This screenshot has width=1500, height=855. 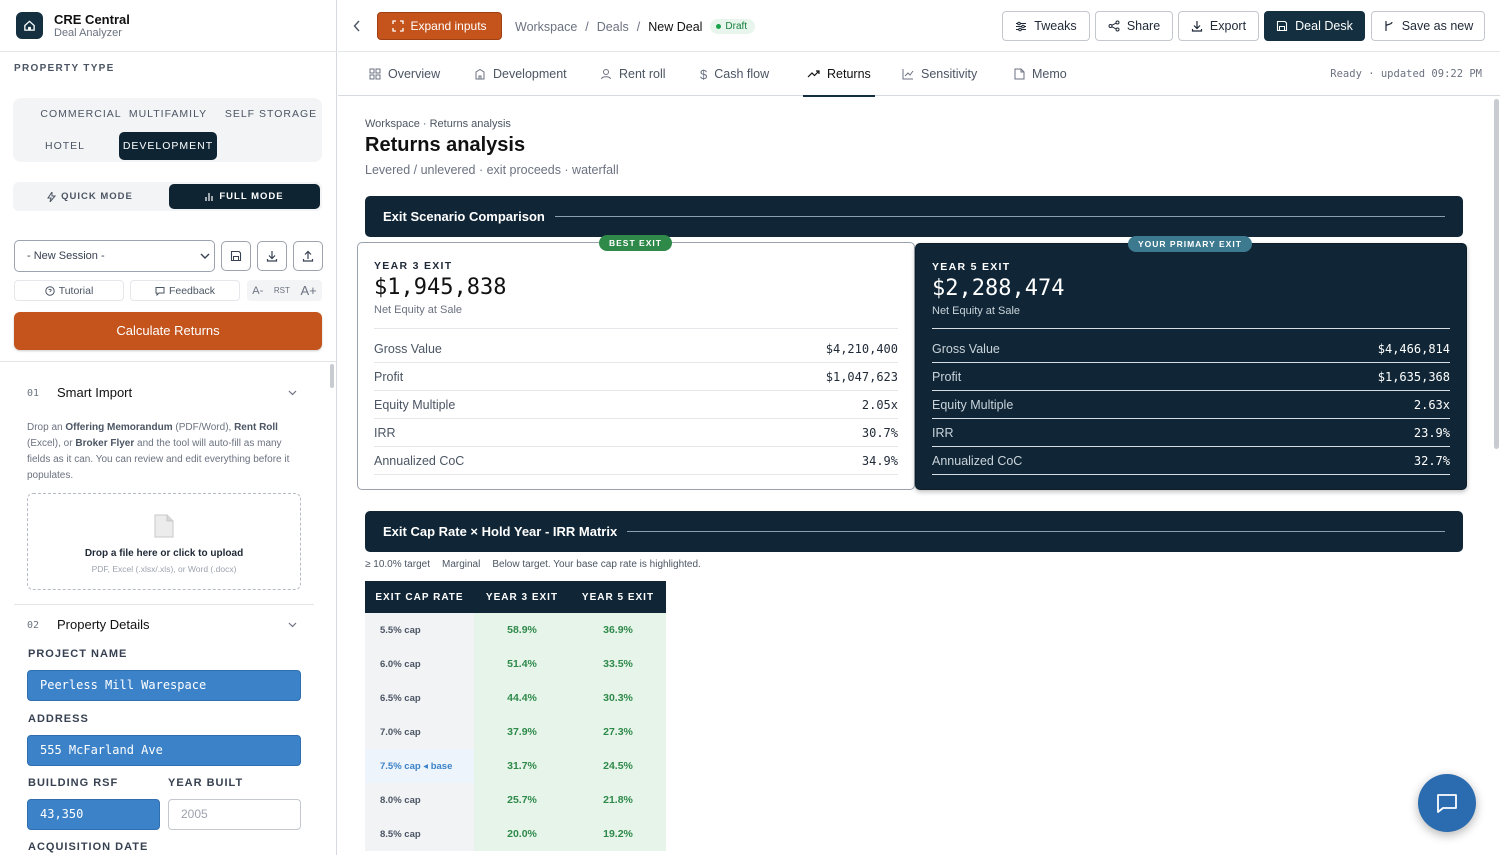 I want to click on exit-scenario-header: Exit Scenario Comparison, so click(x=914, y=216).